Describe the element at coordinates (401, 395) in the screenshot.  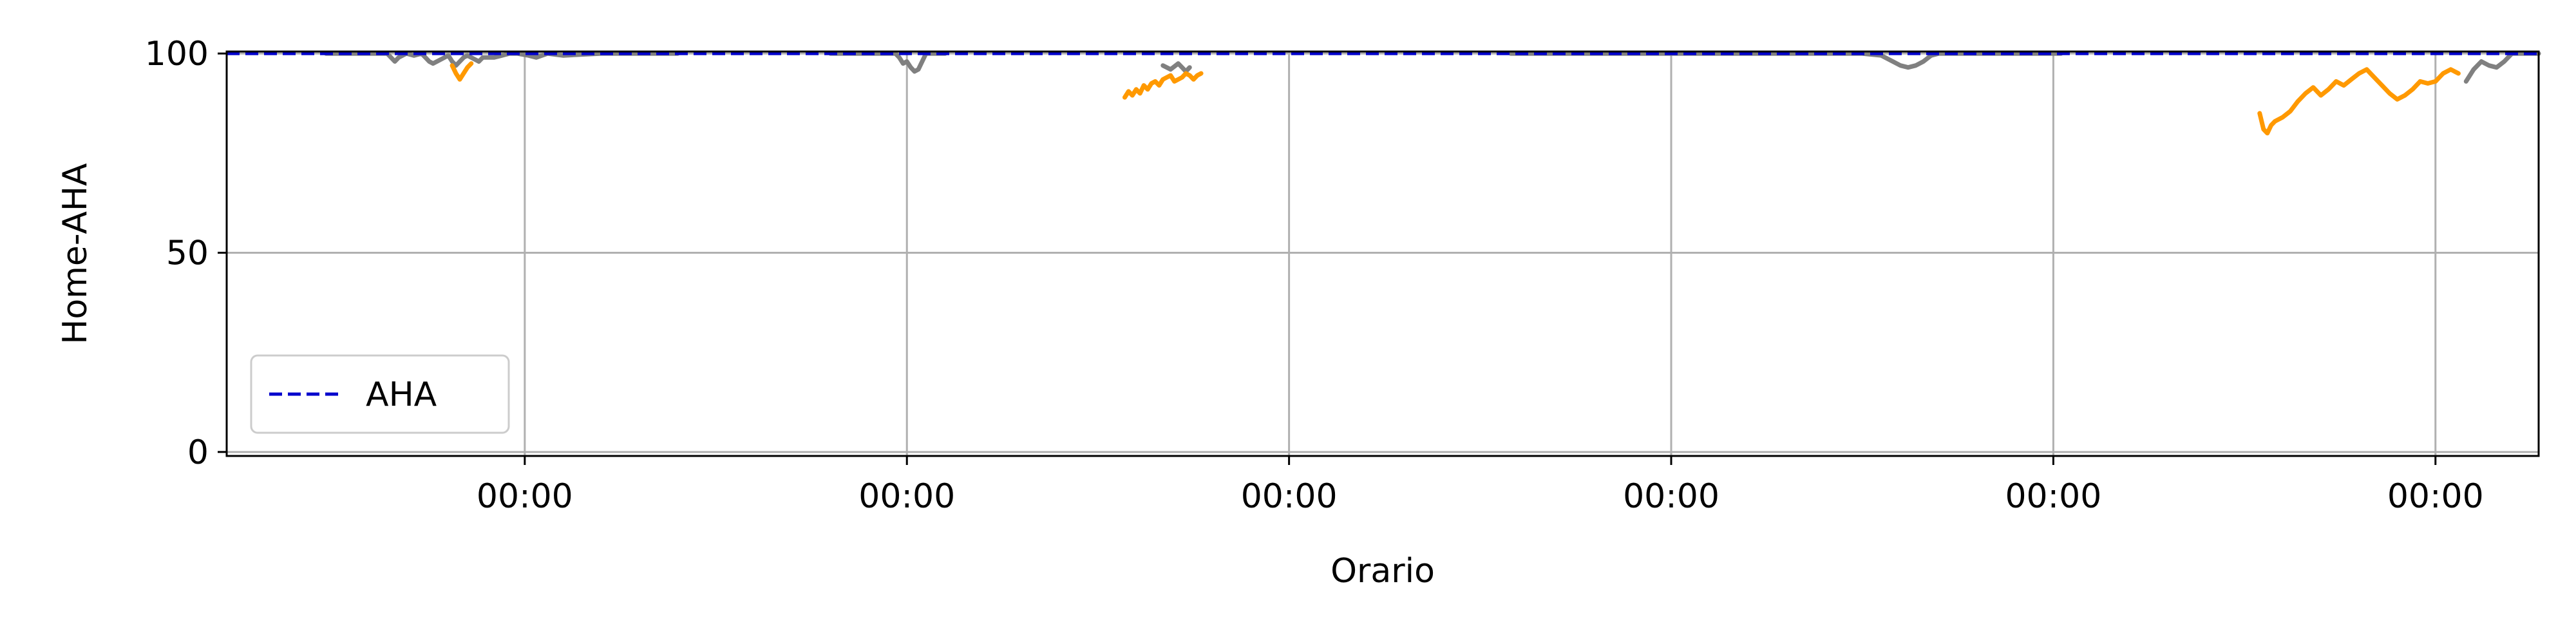
I see `legend-label-0: AHA` at that location.